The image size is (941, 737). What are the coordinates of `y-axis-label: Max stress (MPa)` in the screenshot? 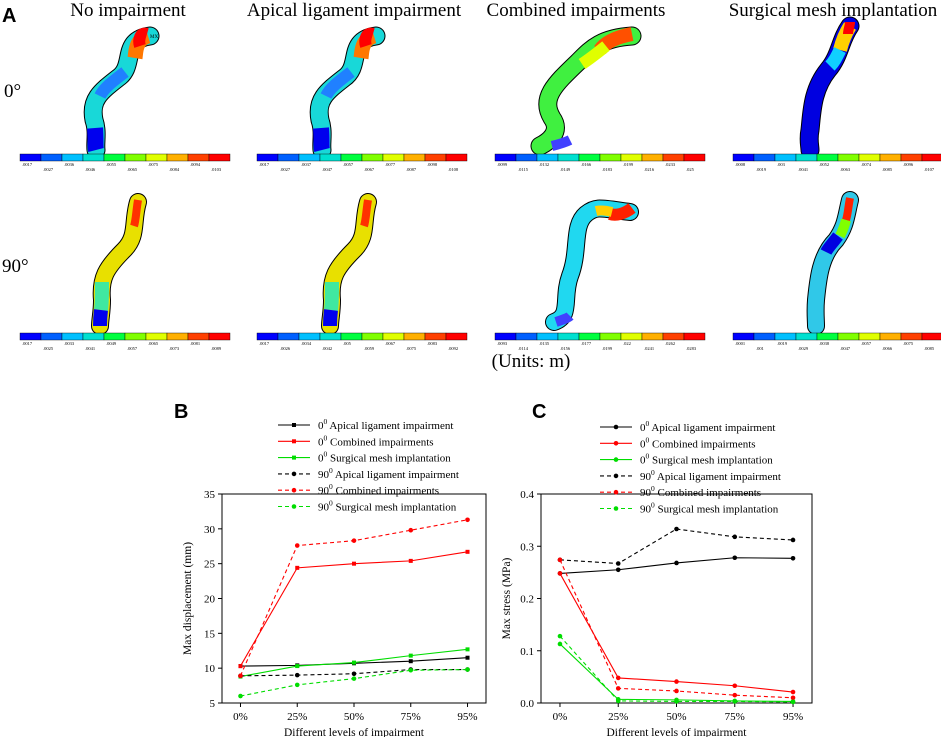 It's located at (507, 598).